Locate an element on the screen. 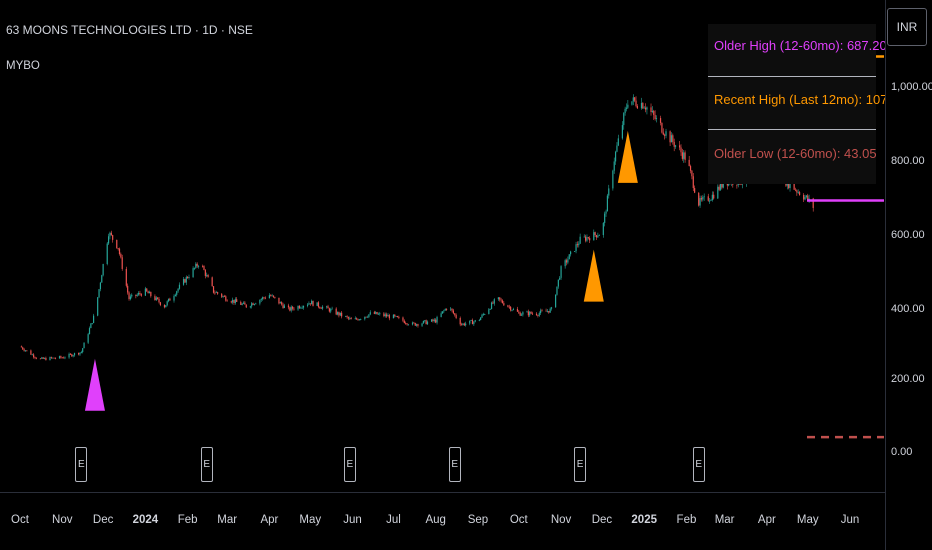  time-tick: Aug is located at coordinates (435, 520).